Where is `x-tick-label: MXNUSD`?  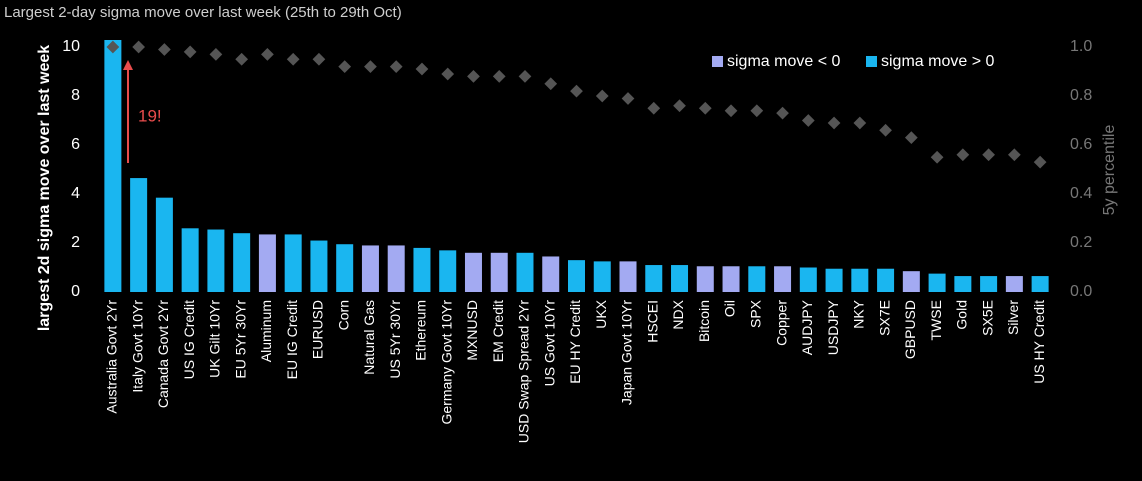
x-tick-label: MXNUSD is located at coordinates (472, 330).